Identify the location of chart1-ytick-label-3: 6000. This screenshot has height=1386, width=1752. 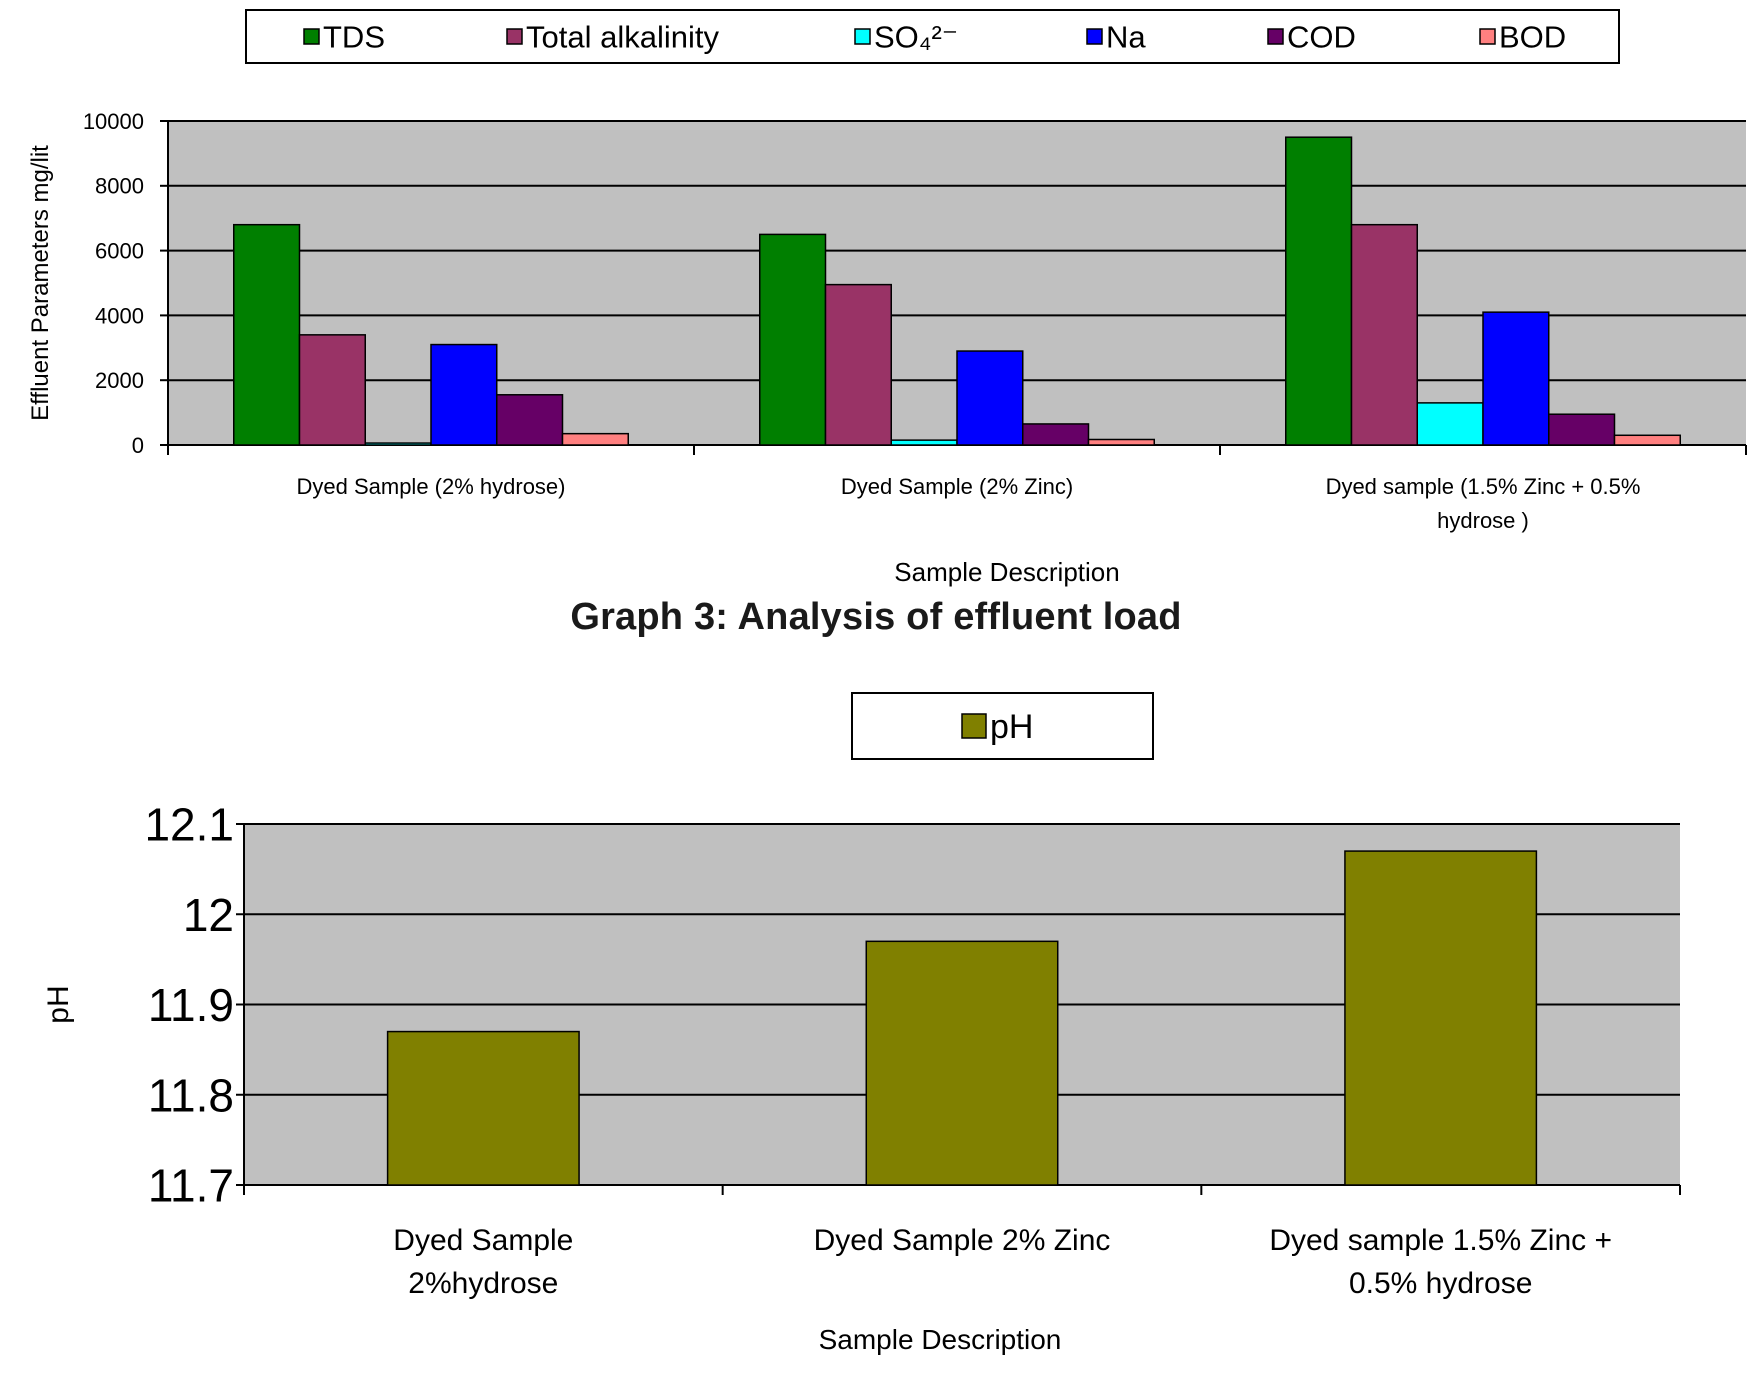
(119, 251).